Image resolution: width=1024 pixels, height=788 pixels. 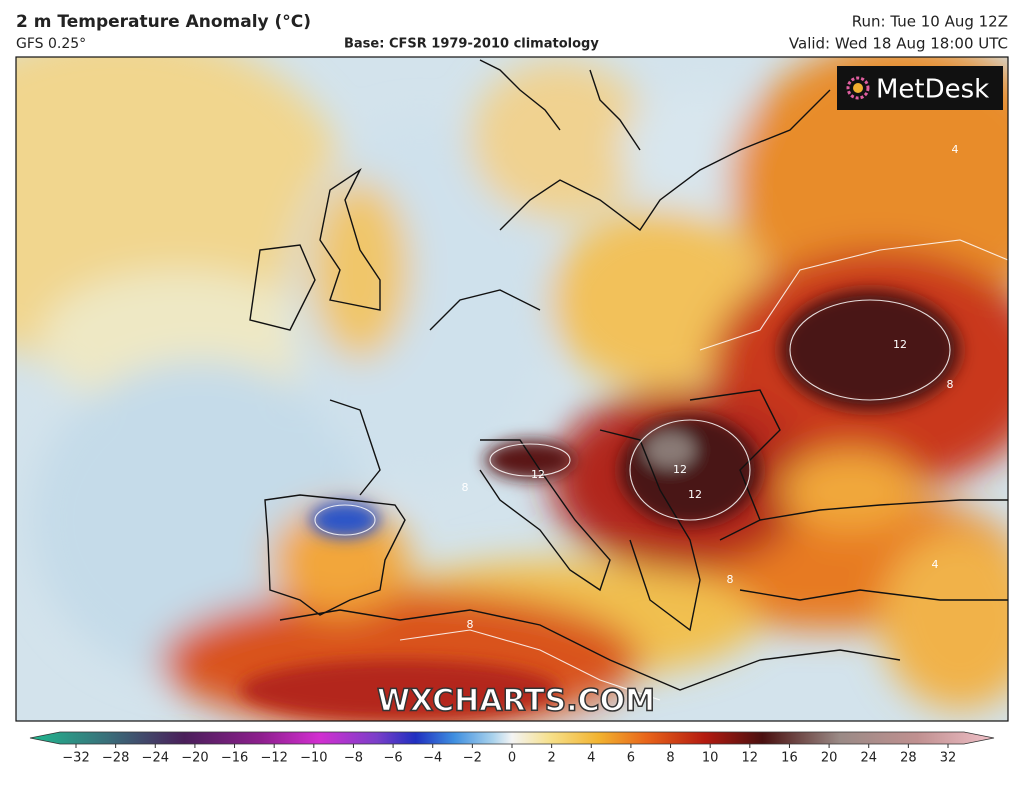 What do you see at coordinates (948, 758) in the screenshot?
I see `colorbar-tick-label: 32` at bounding box center [948, 758].